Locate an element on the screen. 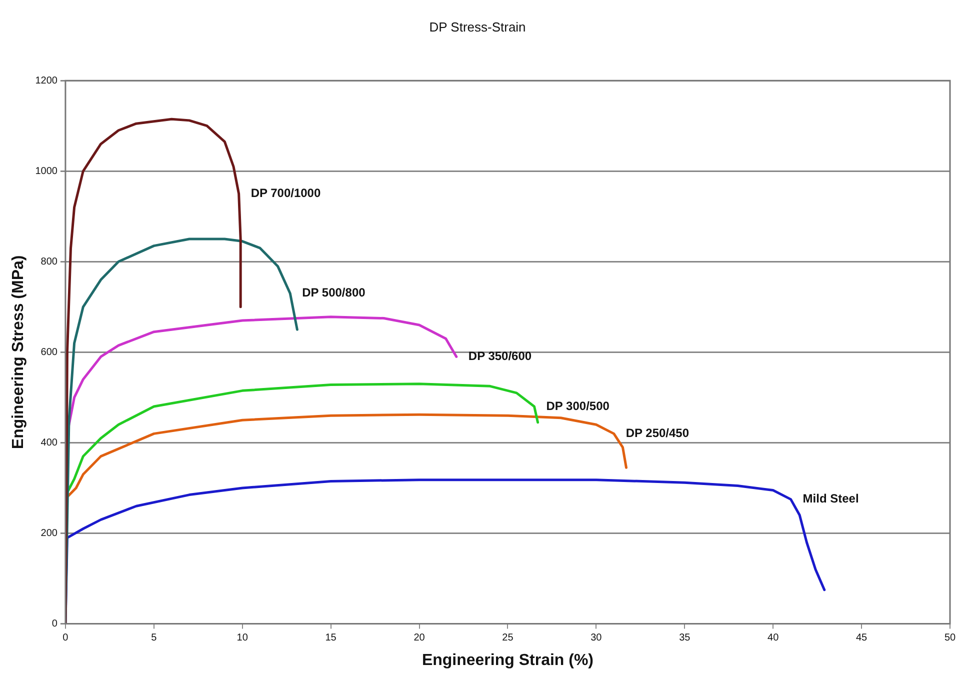  y-axis-title: Engineering Stress (MPa) is located at coordinates (19, 352).